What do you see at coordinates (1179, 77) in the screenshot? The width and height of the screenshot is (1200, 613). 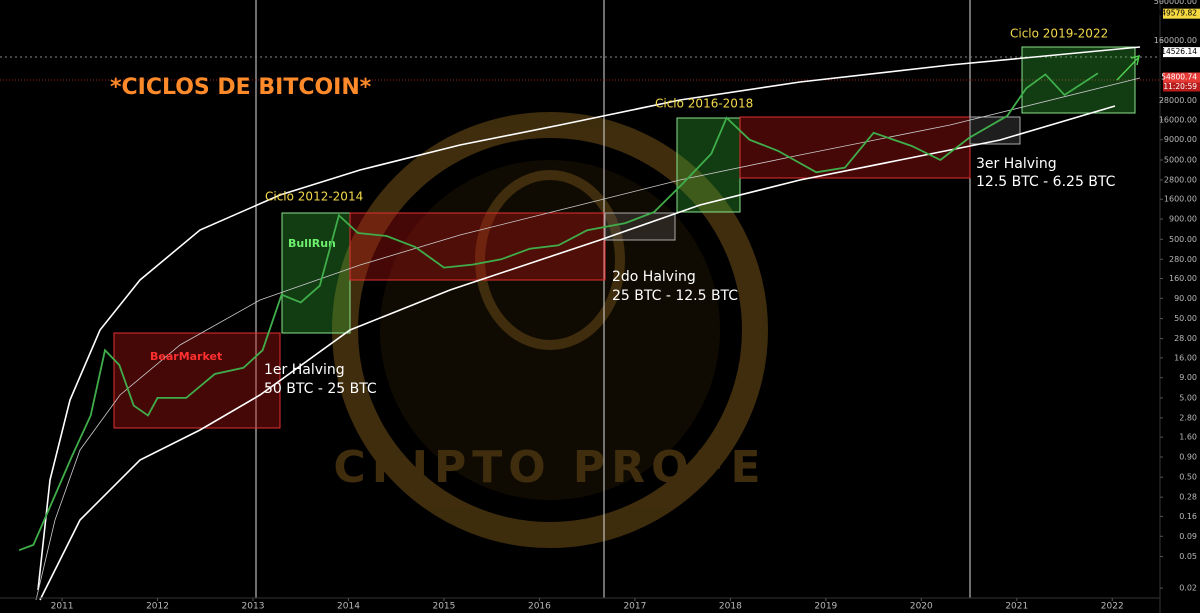 I see `price-tag-label: 54800.74` at bounding box center [1179, 77].